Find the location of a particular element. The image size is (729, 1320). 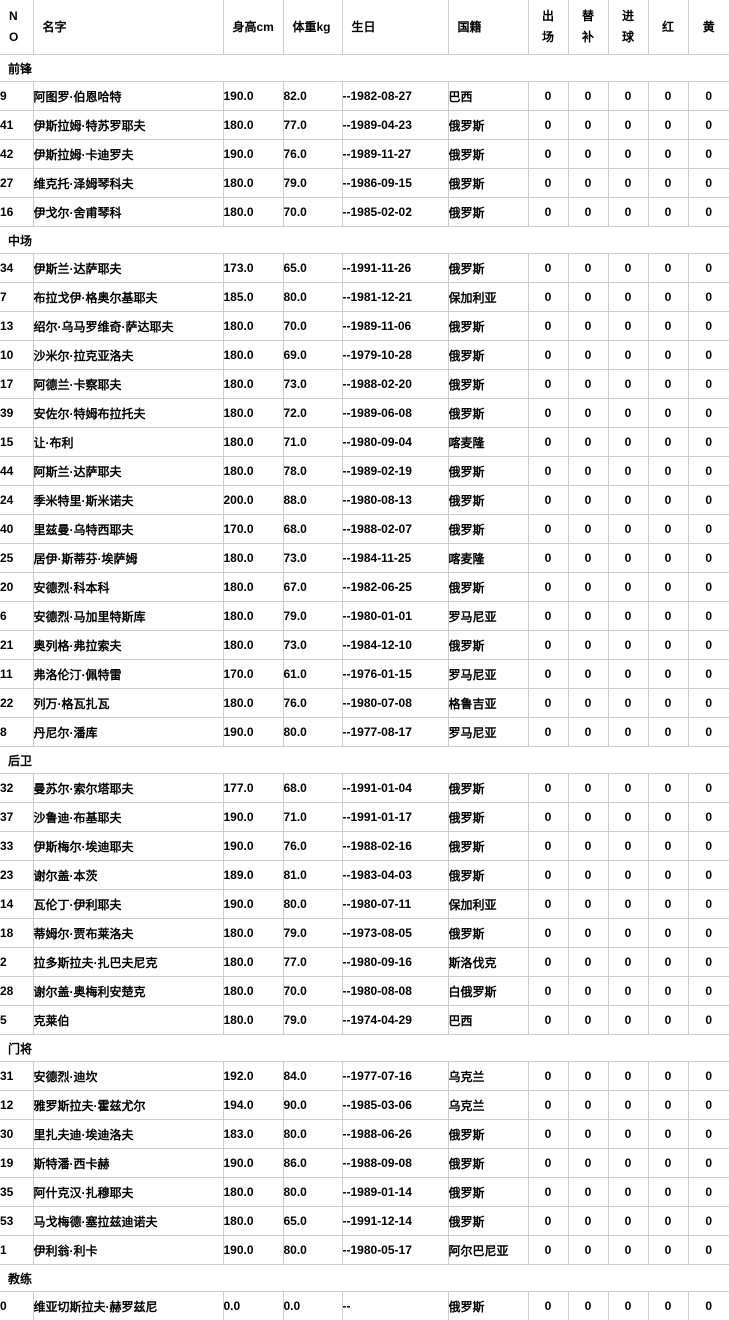

cell-weight: 70.0 is located at coordinates (312, 991).